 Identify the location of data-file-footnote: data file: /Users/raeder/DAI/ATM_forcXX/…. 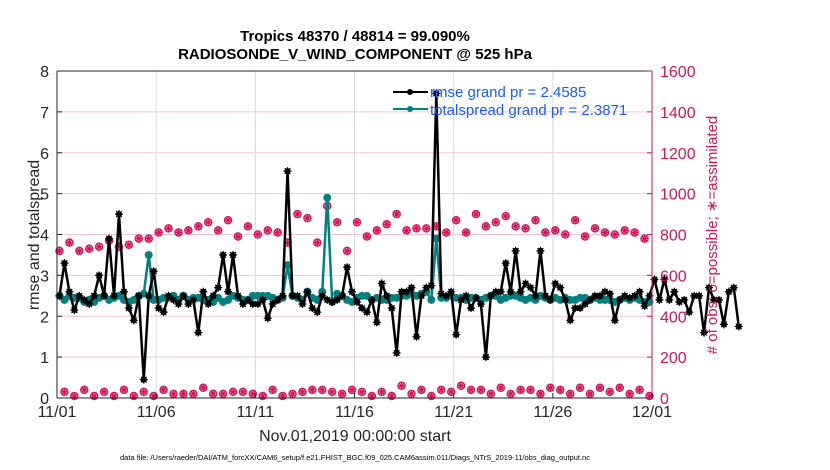
(355, 457).